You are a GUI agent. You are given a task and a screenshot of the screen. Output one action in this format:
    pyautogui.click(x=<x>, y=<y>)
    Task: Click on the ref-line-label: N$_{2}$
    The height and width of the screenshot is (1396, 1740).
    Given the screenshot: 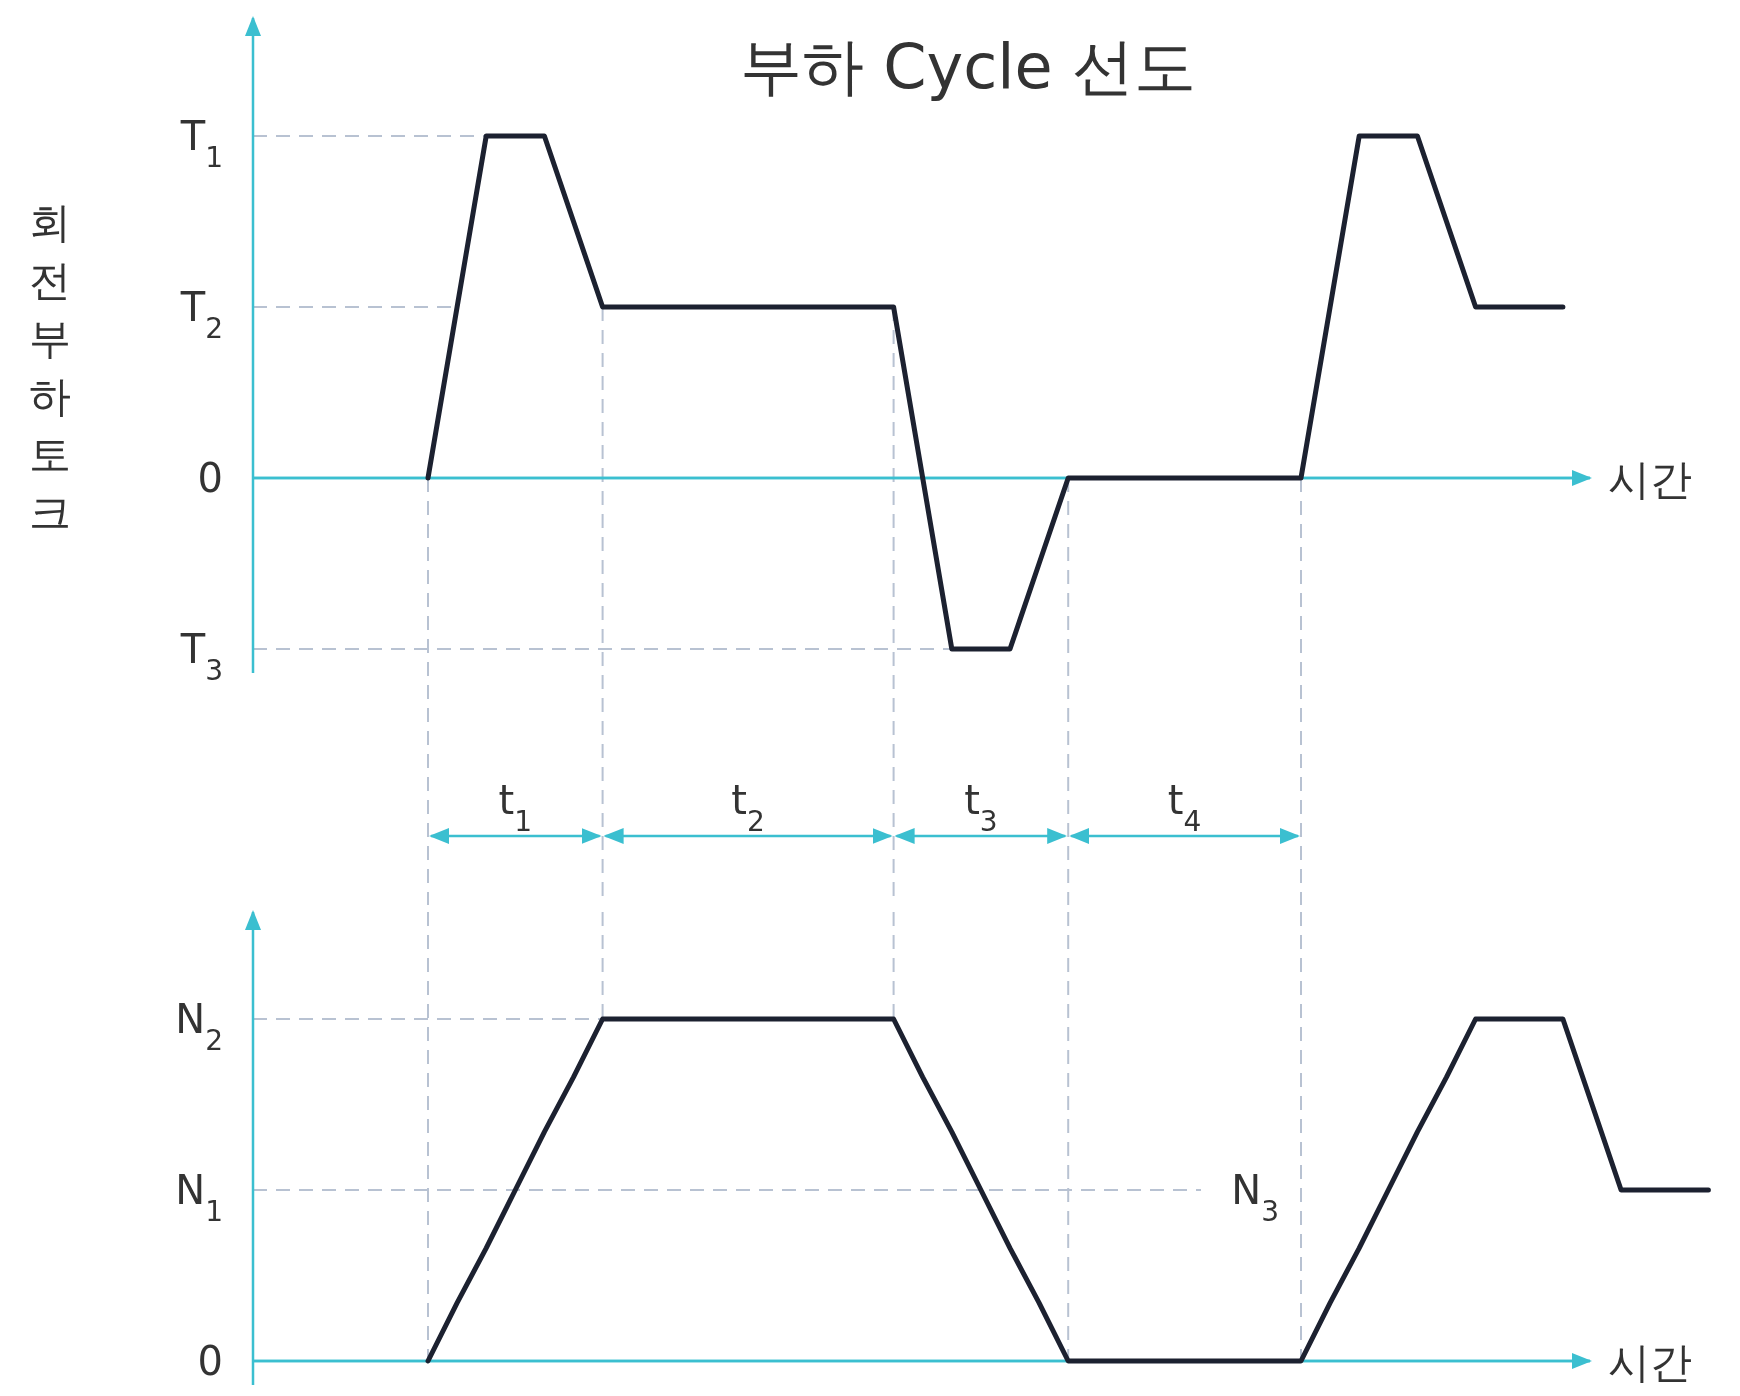 What is the action you would take?
    pyautogui.click(x=199, y=1026)
    